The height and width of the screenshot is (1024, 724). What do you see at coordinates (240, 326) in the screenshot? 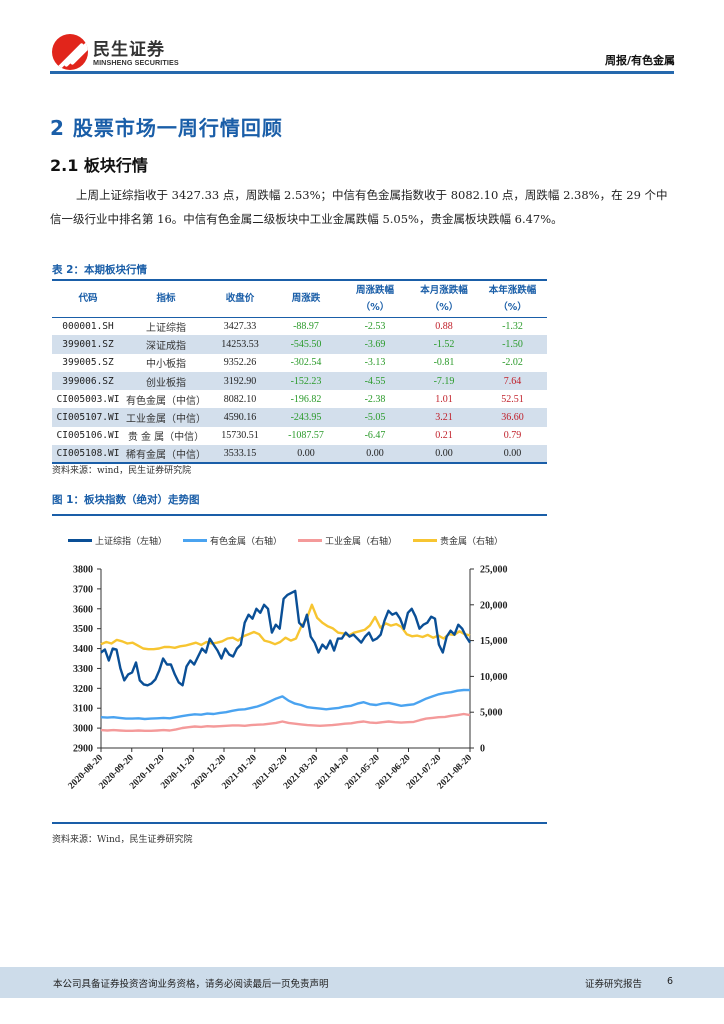
I see `cell-close: 3427.33` at bounding box center [240, 326].